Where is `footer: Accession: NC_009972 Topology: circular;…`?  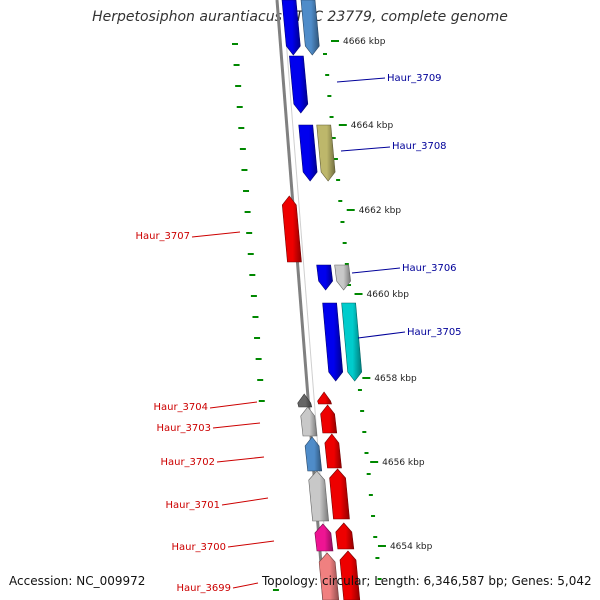
footer: Accession: NC_009972 Topology: circular;… is located at coordinates (300, 583).